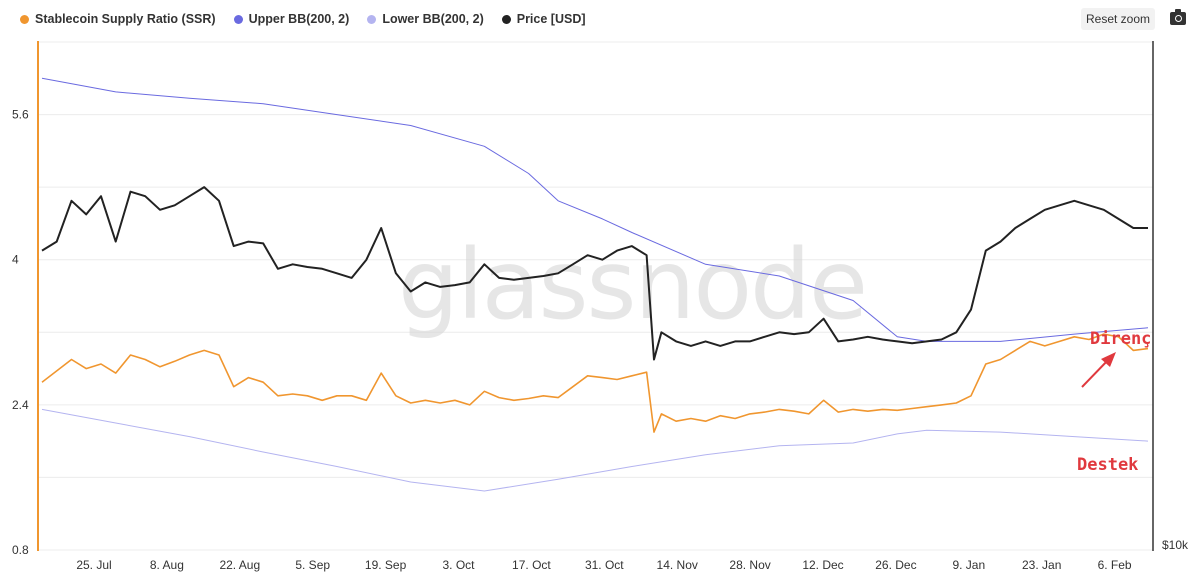 Image resolution: width=1200 pixels, height=579 pixels. Describe the element at coordinates (20, 115) in the screenshot. I see `y-tick-label: 5.6` at that location.